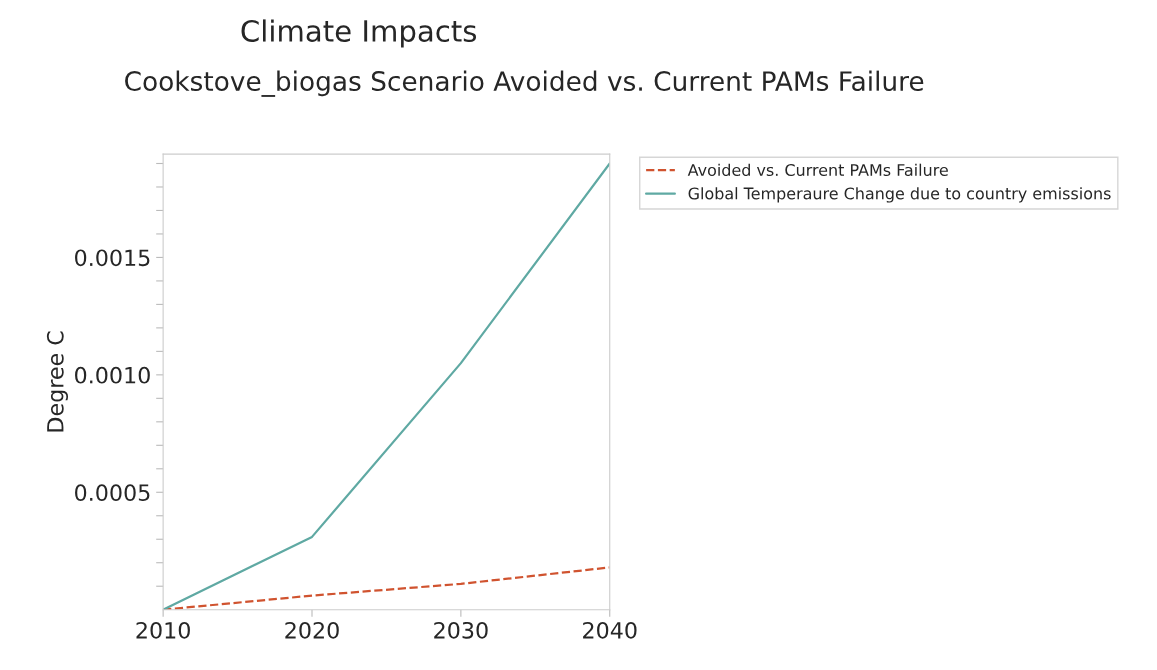 The width and height of the screenshot is (1157, 670). I want to click on y-tick-label: 0.0005, so click(112, 493).